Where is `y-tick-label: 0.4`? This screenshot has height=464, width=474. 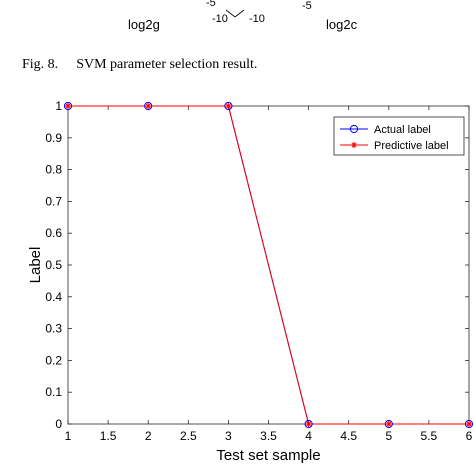
y-tick-label: 0.4 is located at coordinates (53, 297).